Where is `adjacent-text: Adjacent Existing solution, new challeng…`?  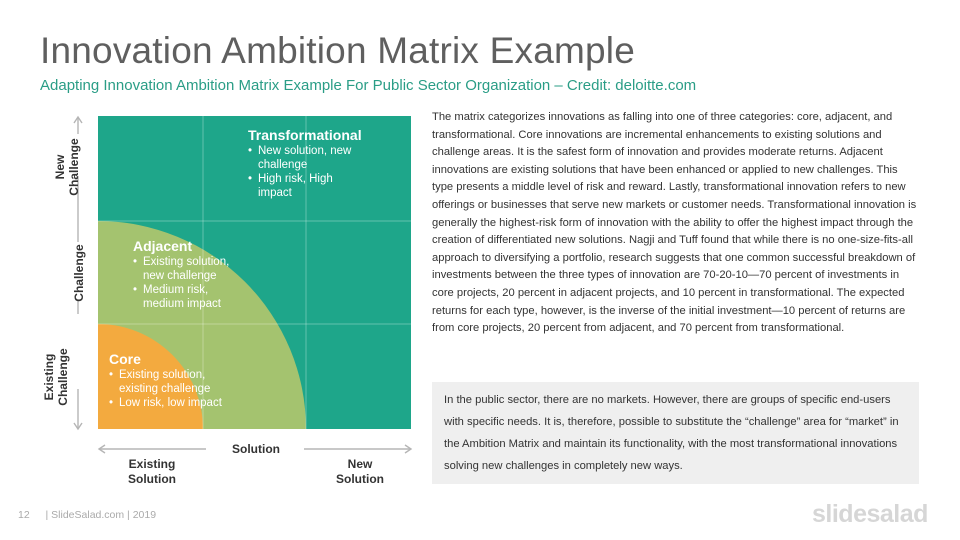
adjacent-text: Adjacent Existing solution, new challeng… is located at coordinates (187, 275).